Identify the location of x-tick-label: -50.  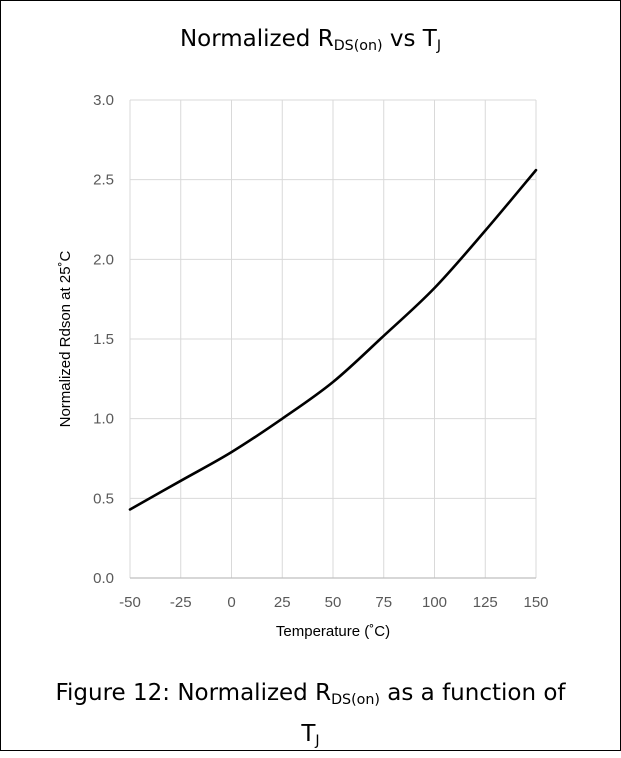
(130, 602).